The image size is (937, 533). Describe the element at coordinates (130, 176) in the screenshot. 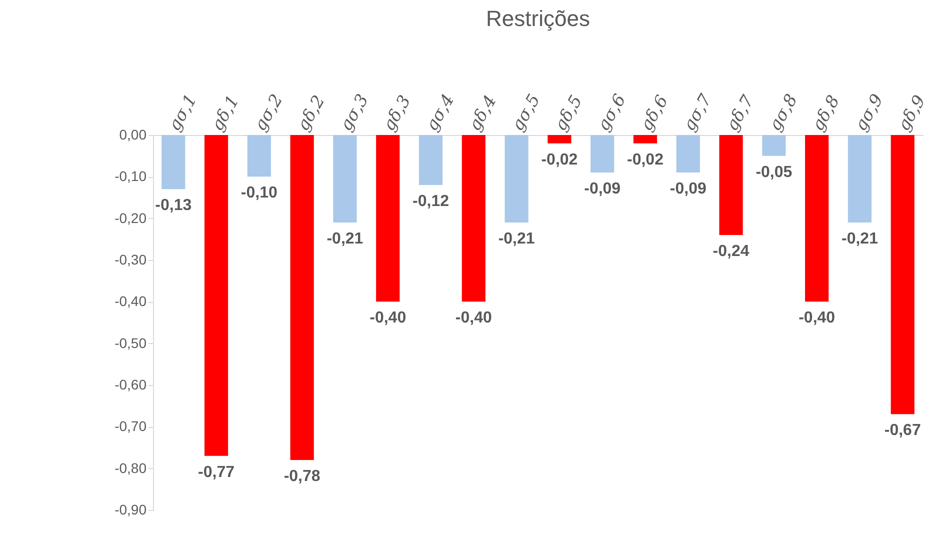

I see `y-tick-label: -0,10` at that location.